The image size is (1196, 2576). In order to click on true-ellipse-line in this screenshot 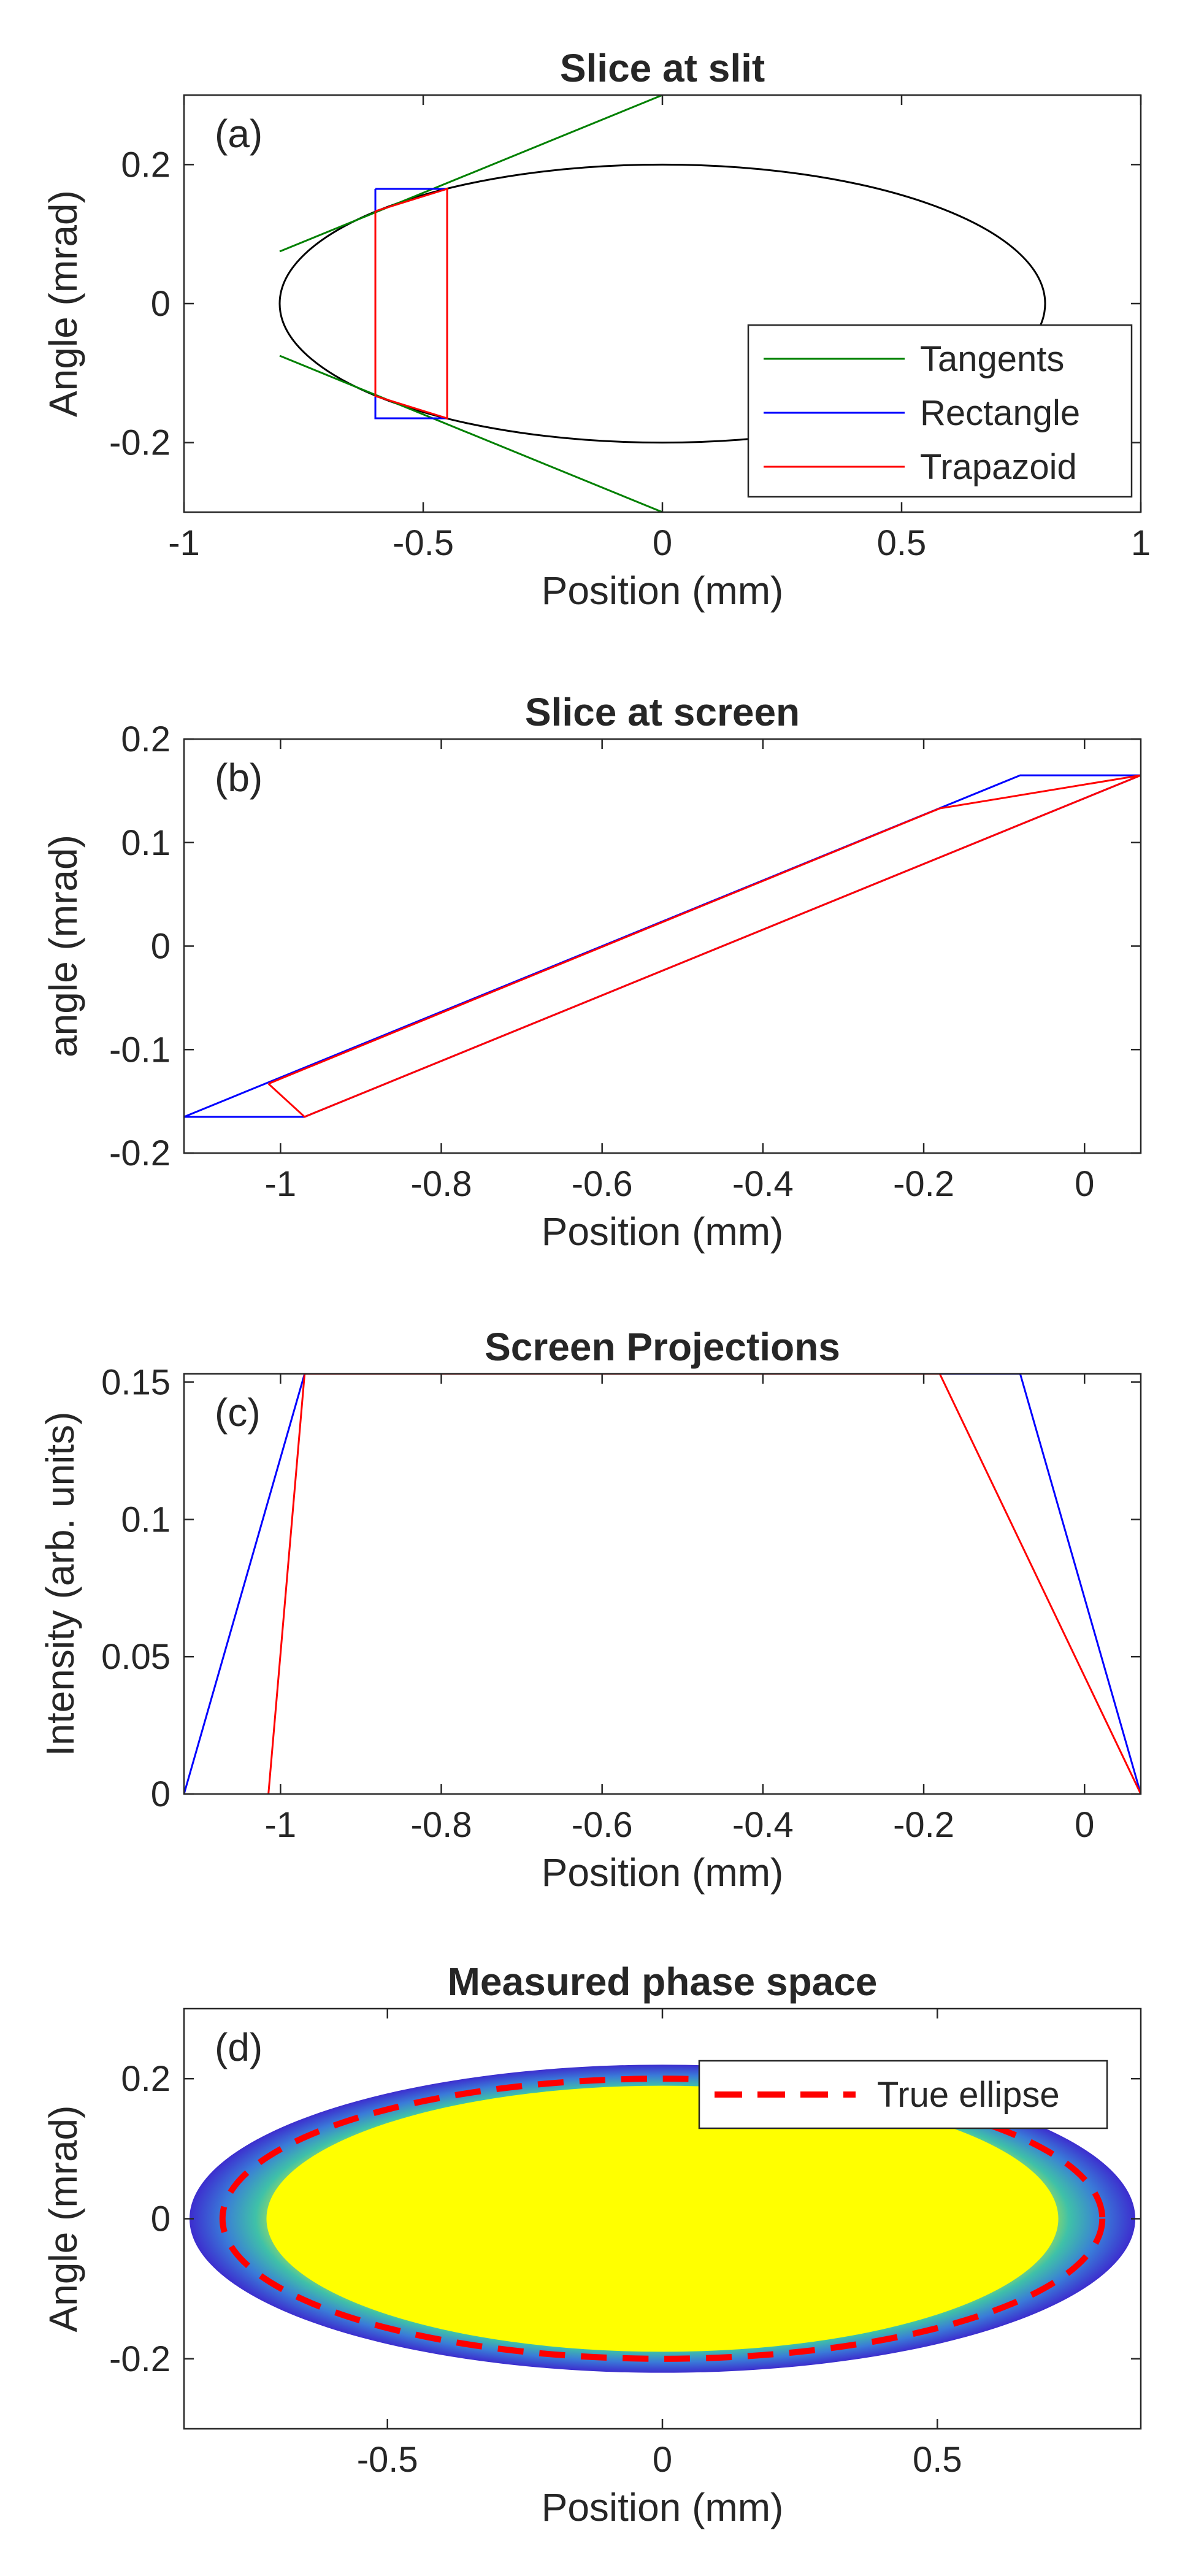, I will do `click(662, 2219)`.